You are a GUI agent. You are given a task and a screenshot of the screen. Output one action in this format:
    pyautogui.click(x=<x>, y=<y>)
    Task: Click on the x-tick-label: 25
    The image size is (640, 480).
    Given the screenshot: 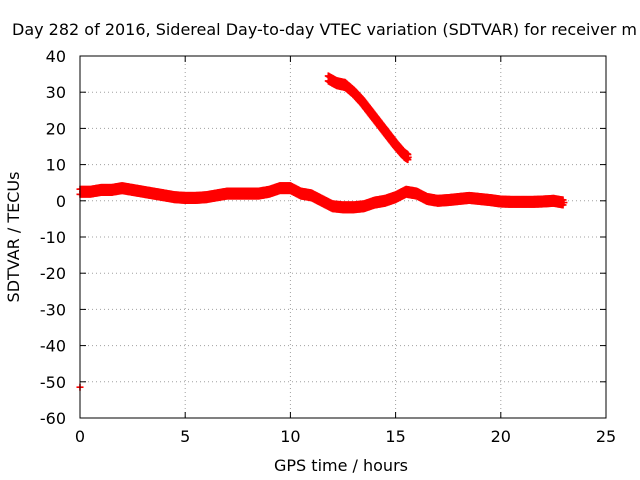 What is the action you would take?
    pyautogui.click(x=606, y=436)
    